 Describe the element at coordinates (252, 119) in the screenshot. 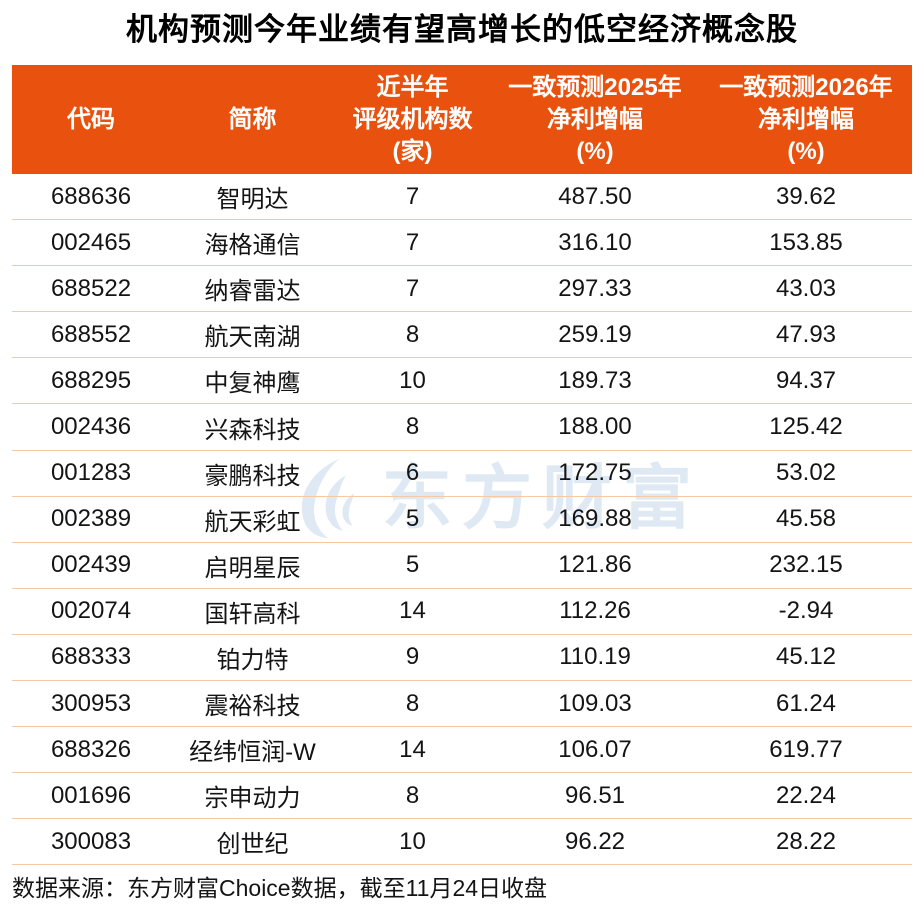

I see `header-line: 简称` at that location.